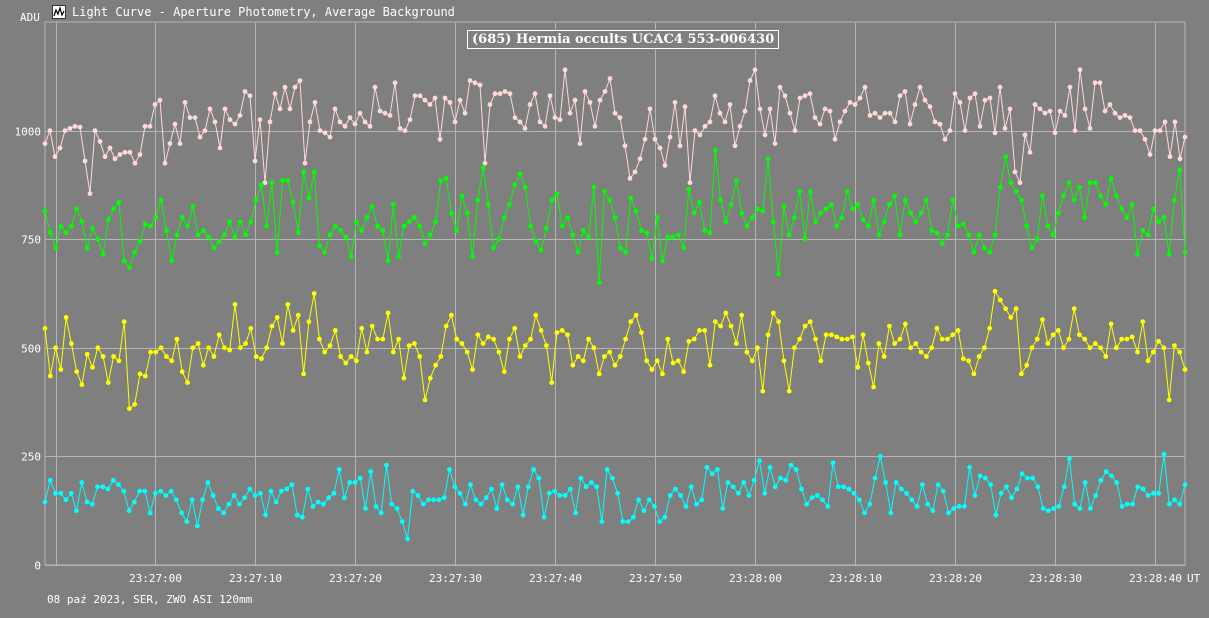  What do you see at coordinates (59, 12) in the screenshot?
I see `light-curve-app-icon` at bounding box center [59, 12].